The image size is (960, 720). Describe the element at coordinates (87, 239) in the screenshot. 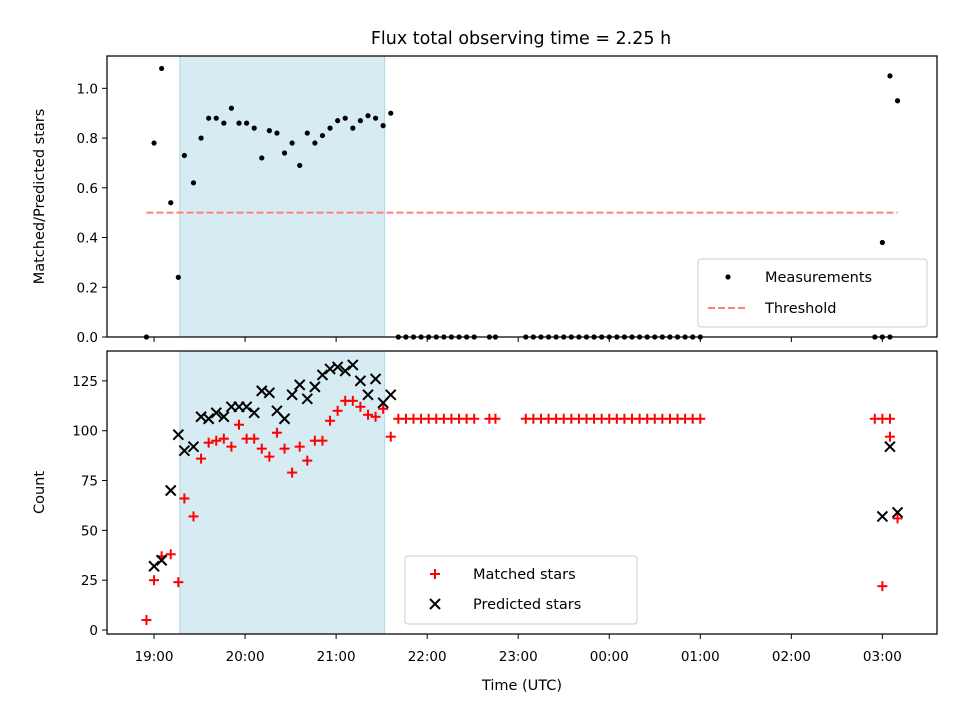

I see `y-tick-label: 0.4` at that location.